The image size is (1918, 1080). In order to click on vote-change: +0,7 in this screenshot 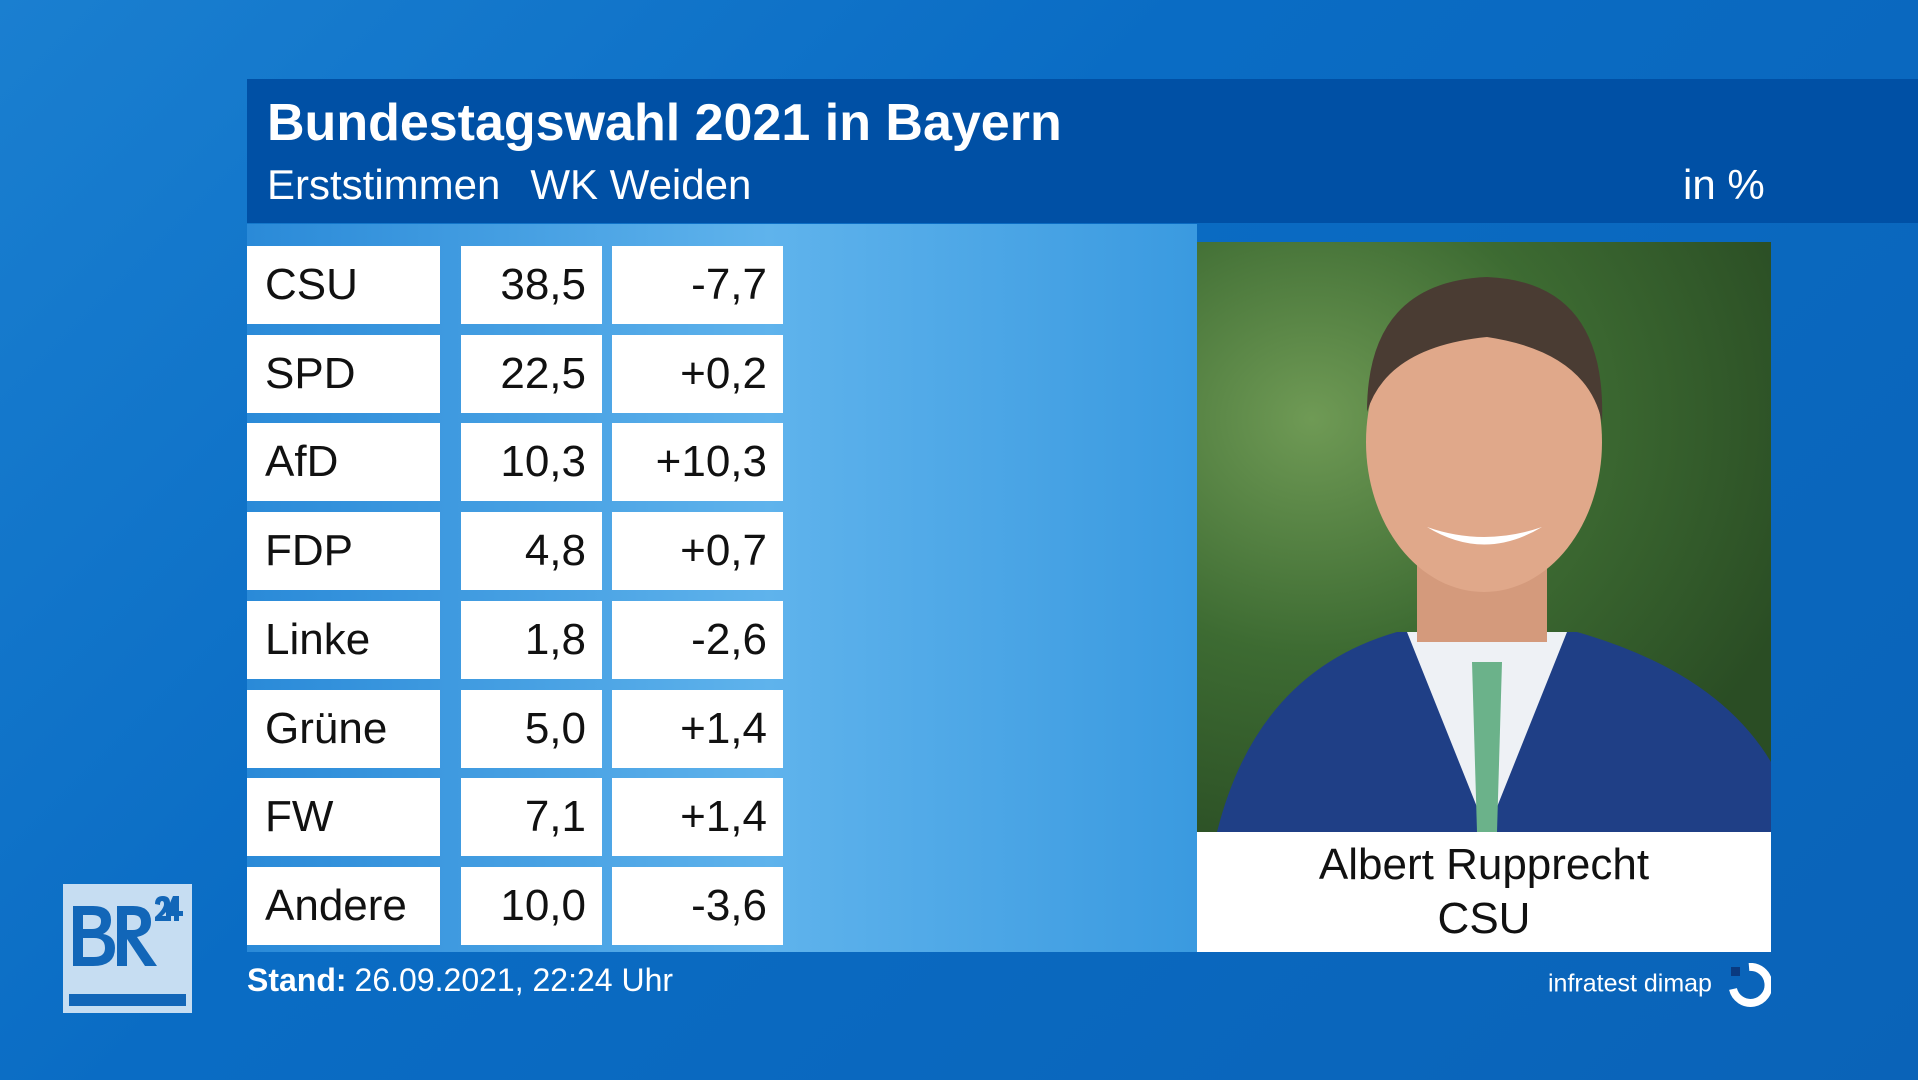, I will do `click(697, 551)`.